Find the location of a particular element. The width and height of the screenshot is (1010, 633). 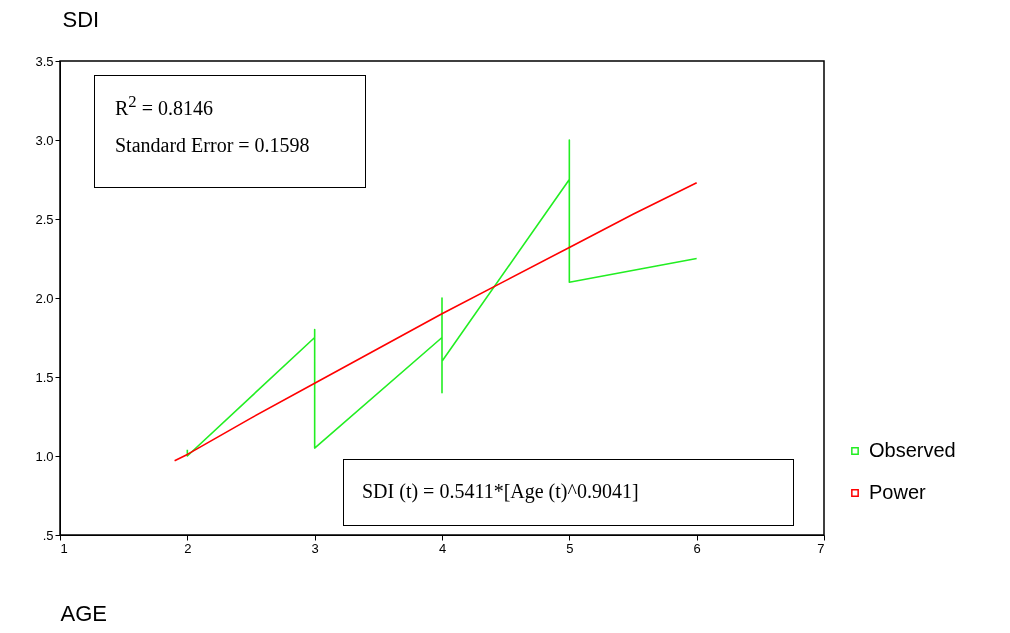

note-box: R$^{2}$ = 0.8146 Standard Error = 0.1598 is located at coordinates (230, 131).